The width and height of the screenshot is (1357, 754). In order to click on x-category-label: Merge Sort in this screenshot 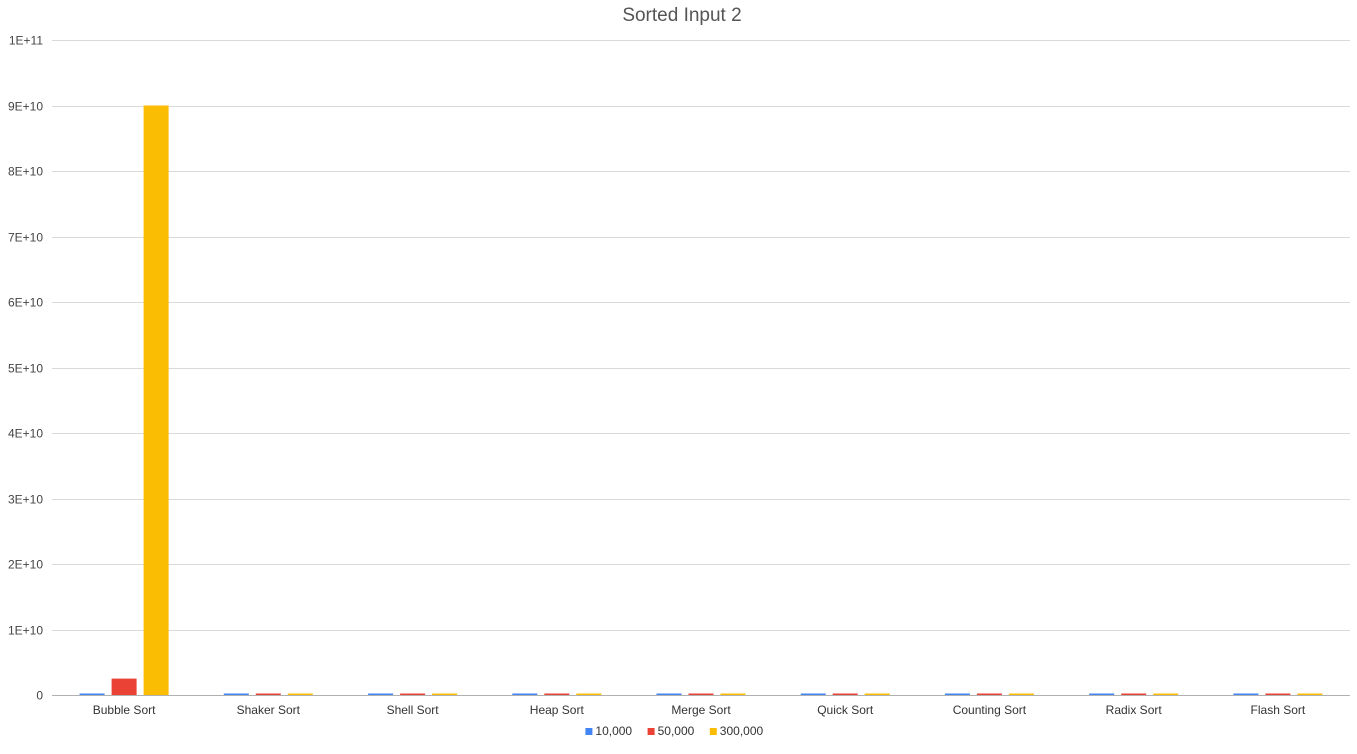, I will do `click(701, 710)`.